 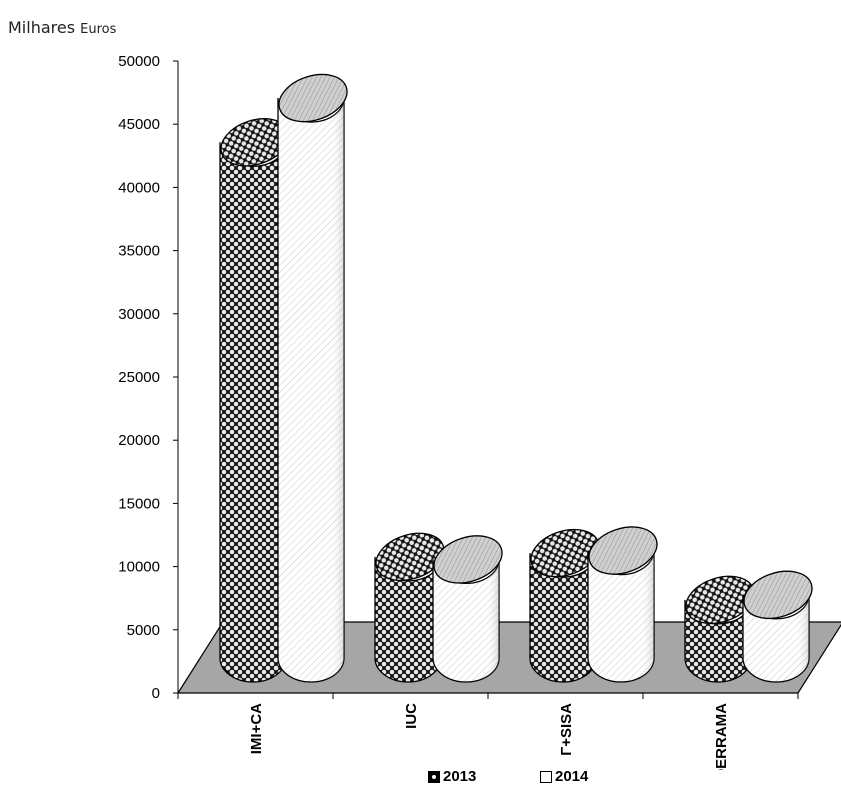 I want to click on cylinder-2013-IMI+CA, so click(x=254, y=400).